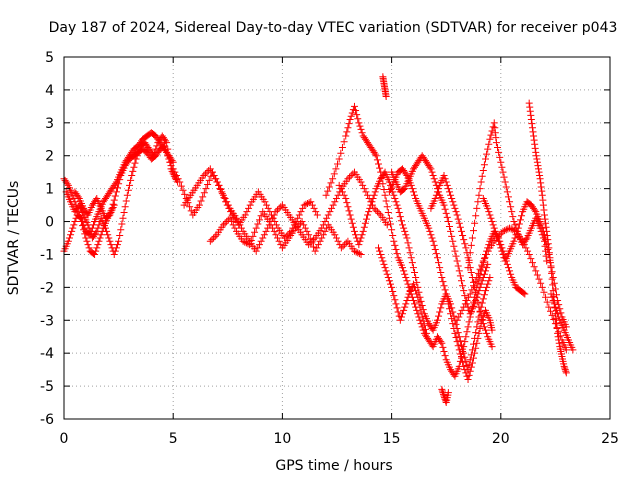 This screenshot has height=480, width=640. Describe the element at coordinates (501, 439) in the screenshot. I see `x-tick-label: 20` at that location.